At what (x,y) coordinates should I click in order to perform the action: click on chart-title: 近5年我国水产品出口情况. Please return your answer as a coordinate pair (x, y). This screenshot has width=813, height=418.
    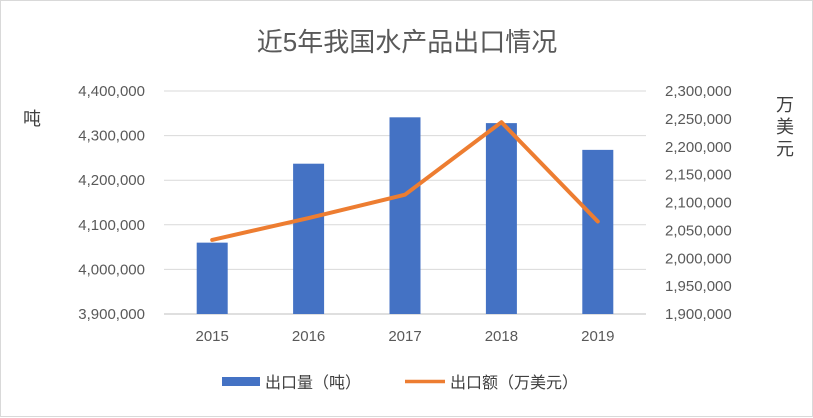
    Looking at the image, I should click on (407, 42).